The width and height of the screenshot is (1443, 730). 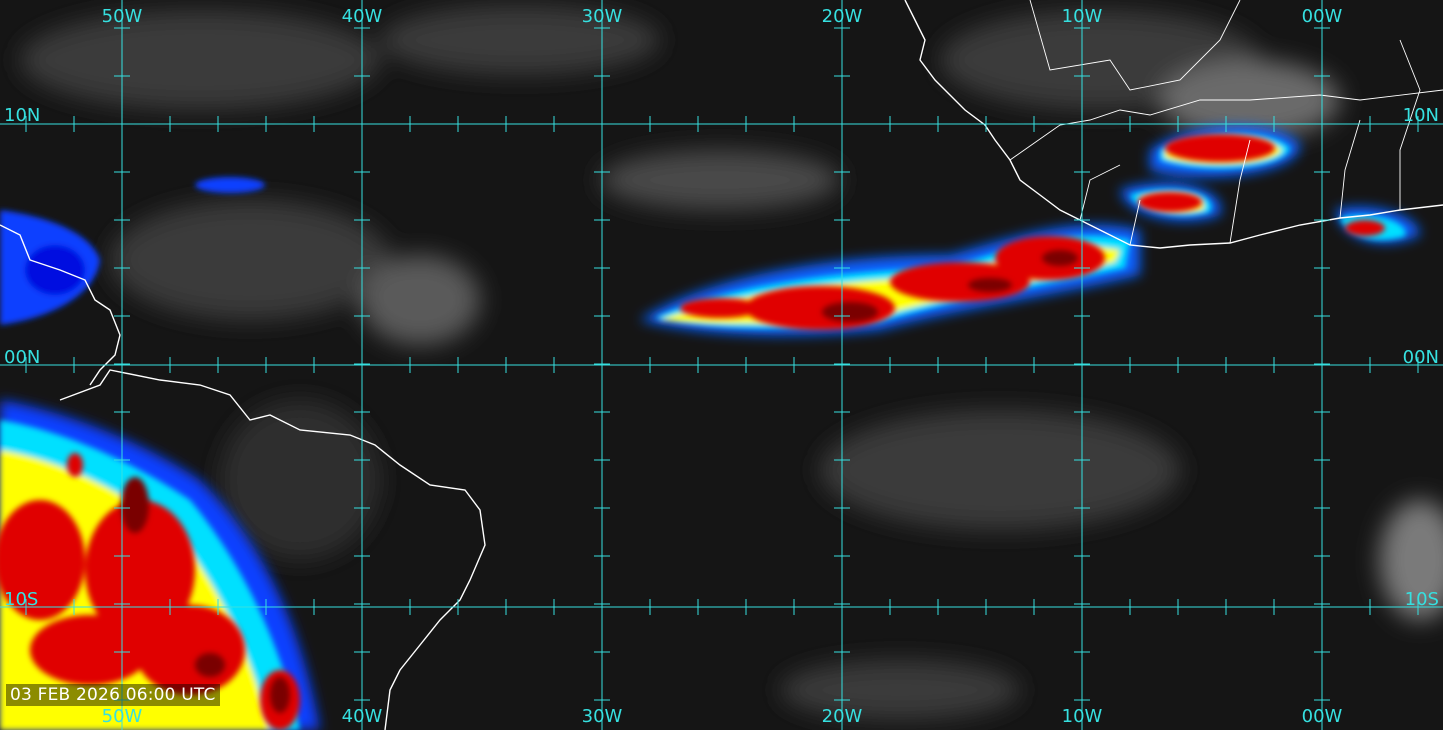 I want to click on lat-labels-left: 10N 00N 10S, so click(x=22, y=357).